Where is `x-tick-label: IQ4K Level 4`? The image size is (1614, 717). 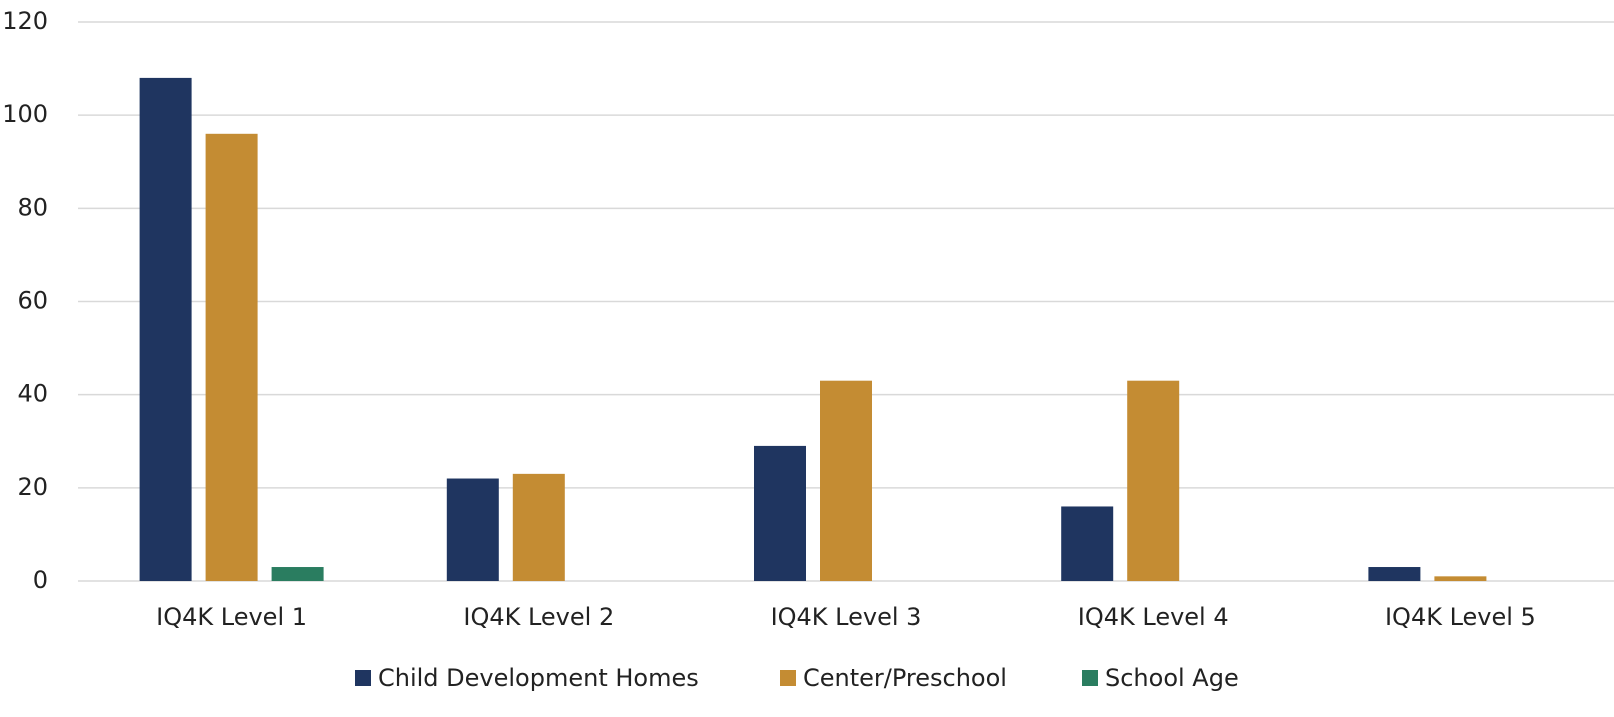 x-tick-label: IQ4K Level 4 is located at coordinates (1153, 617).